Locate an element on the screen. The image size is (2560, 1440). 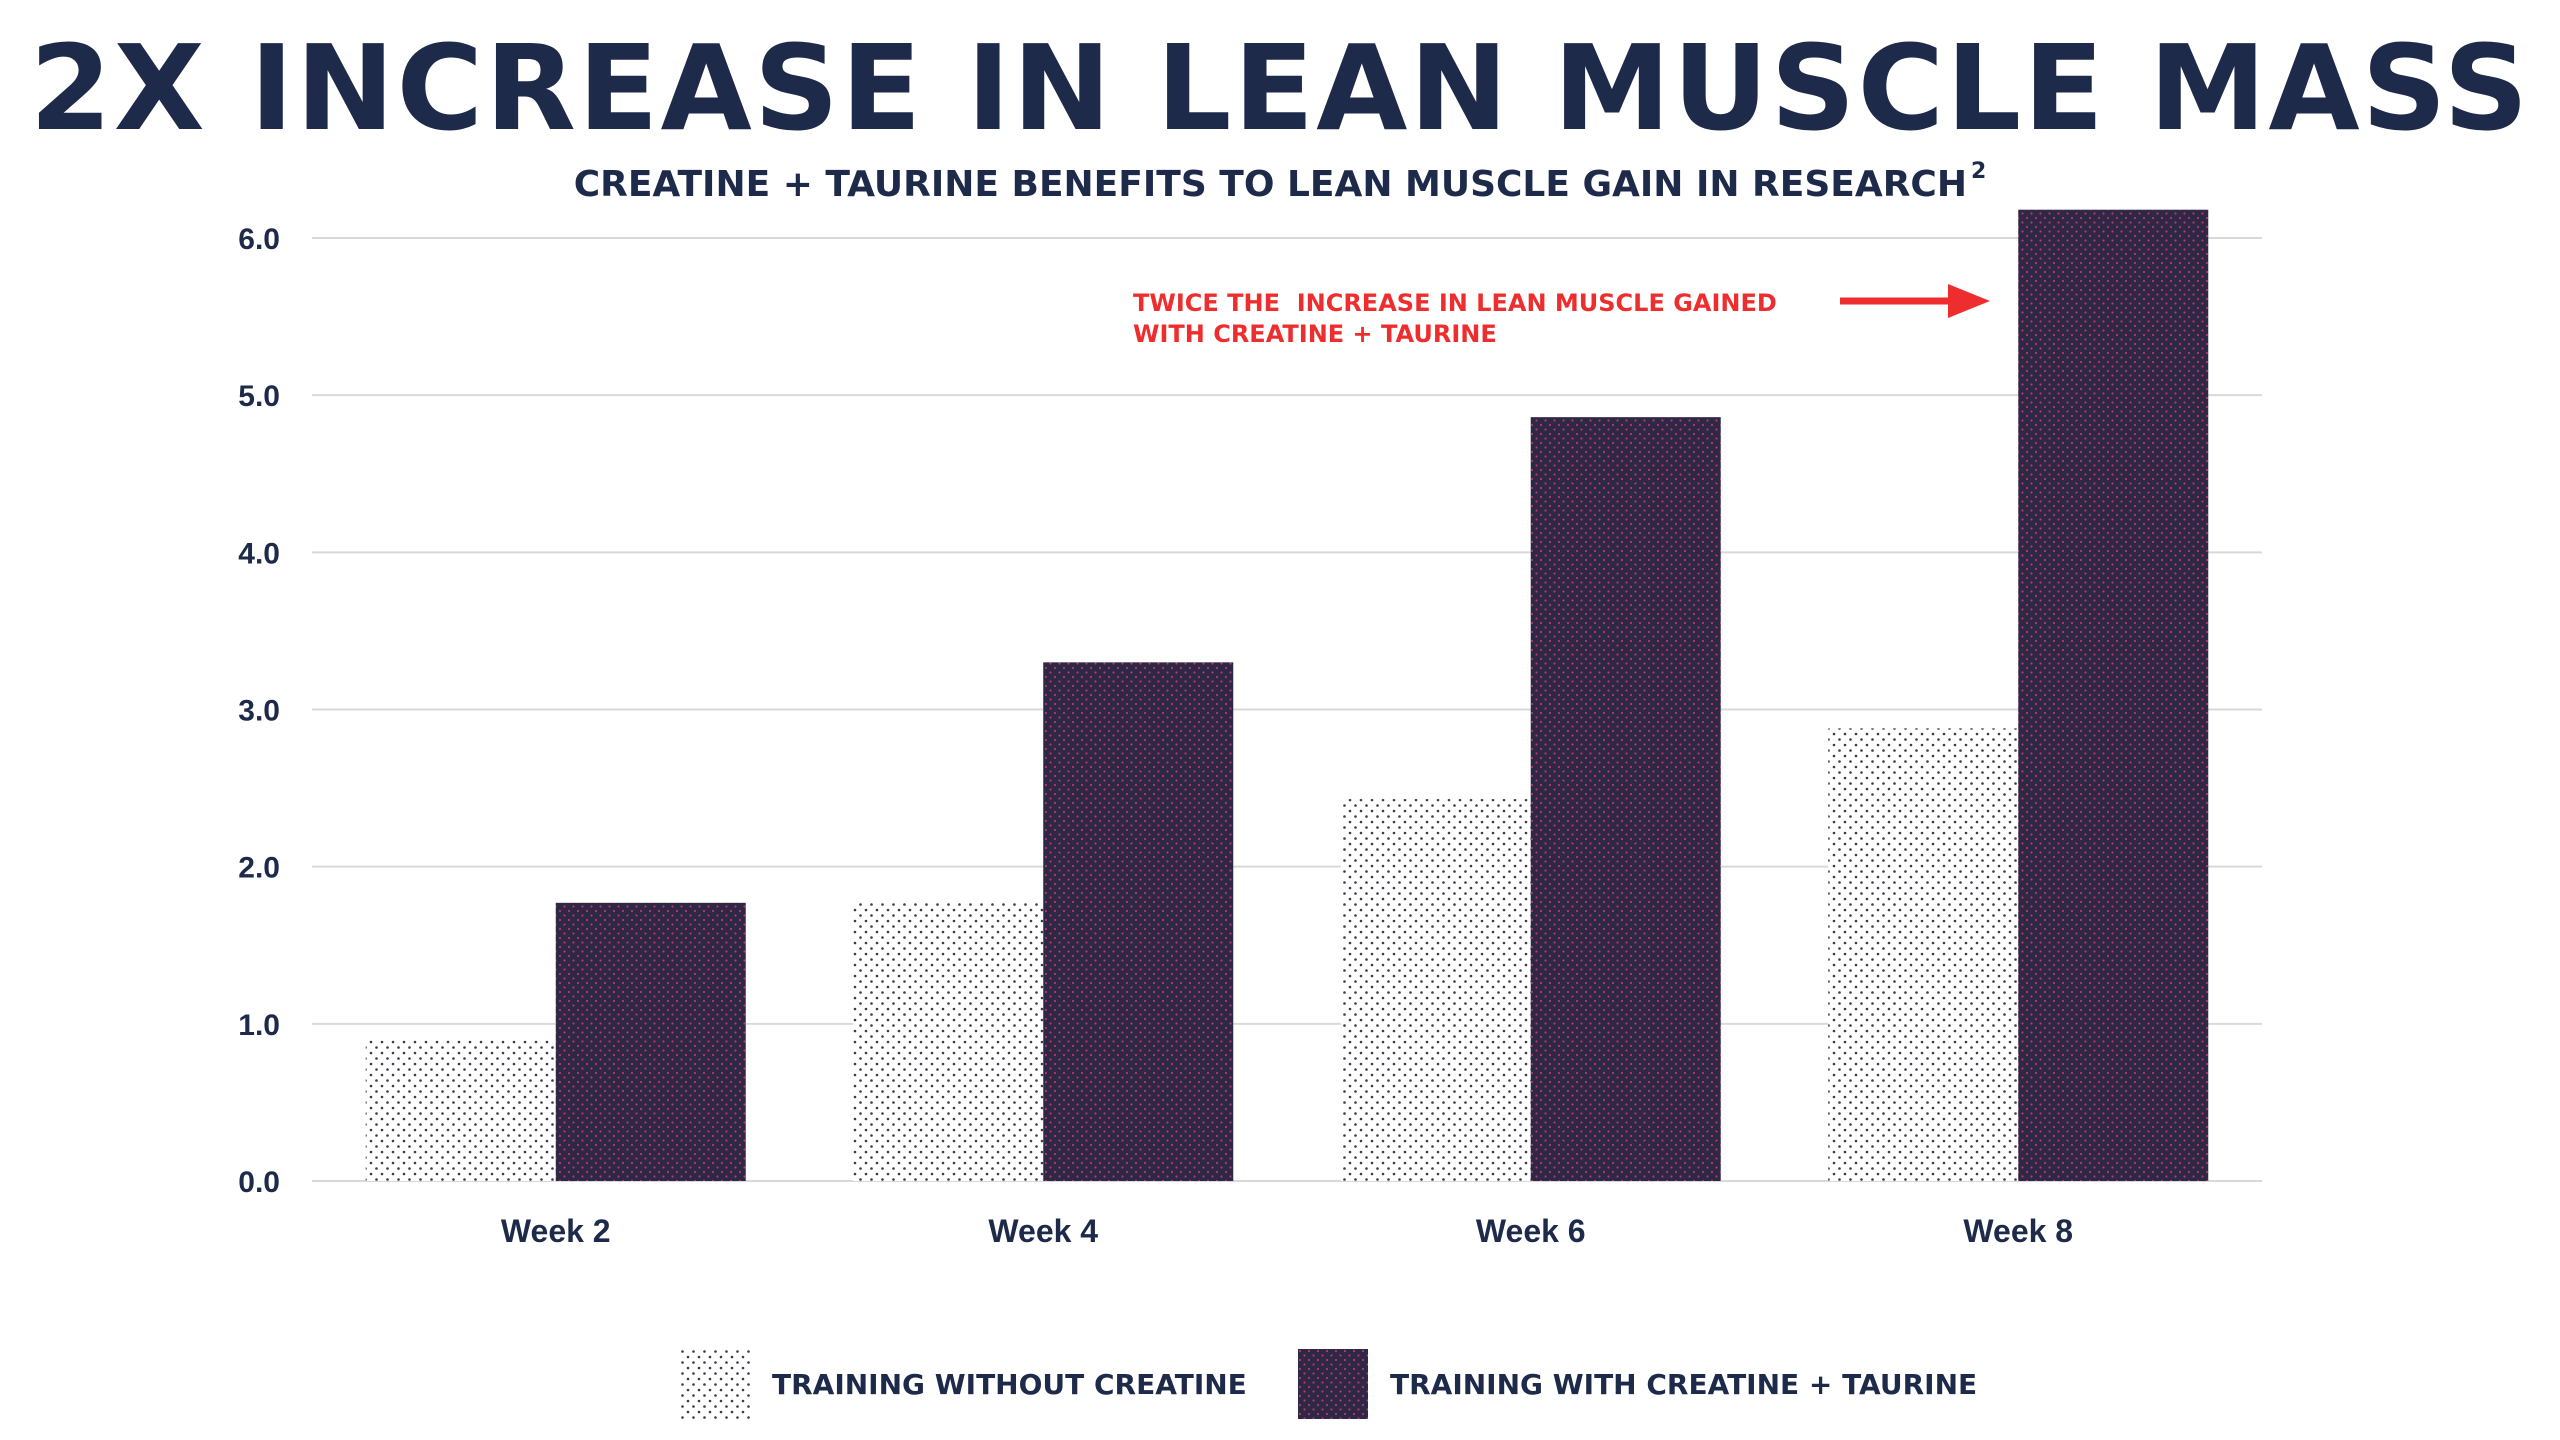
y-tick-label: 1.0 is located at coordinates (259, 1025).